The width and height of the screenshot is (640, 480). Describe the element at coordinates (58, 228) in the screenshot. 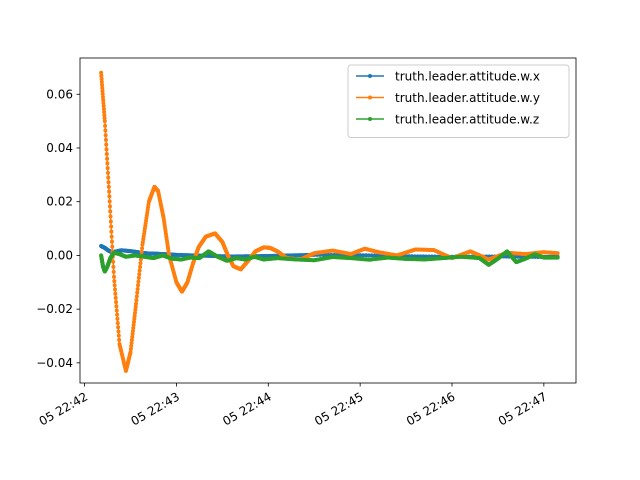

I see `y-axis-ticks: −0.04 −0.02 0.00 0.02 0.04 0.06` at that location.